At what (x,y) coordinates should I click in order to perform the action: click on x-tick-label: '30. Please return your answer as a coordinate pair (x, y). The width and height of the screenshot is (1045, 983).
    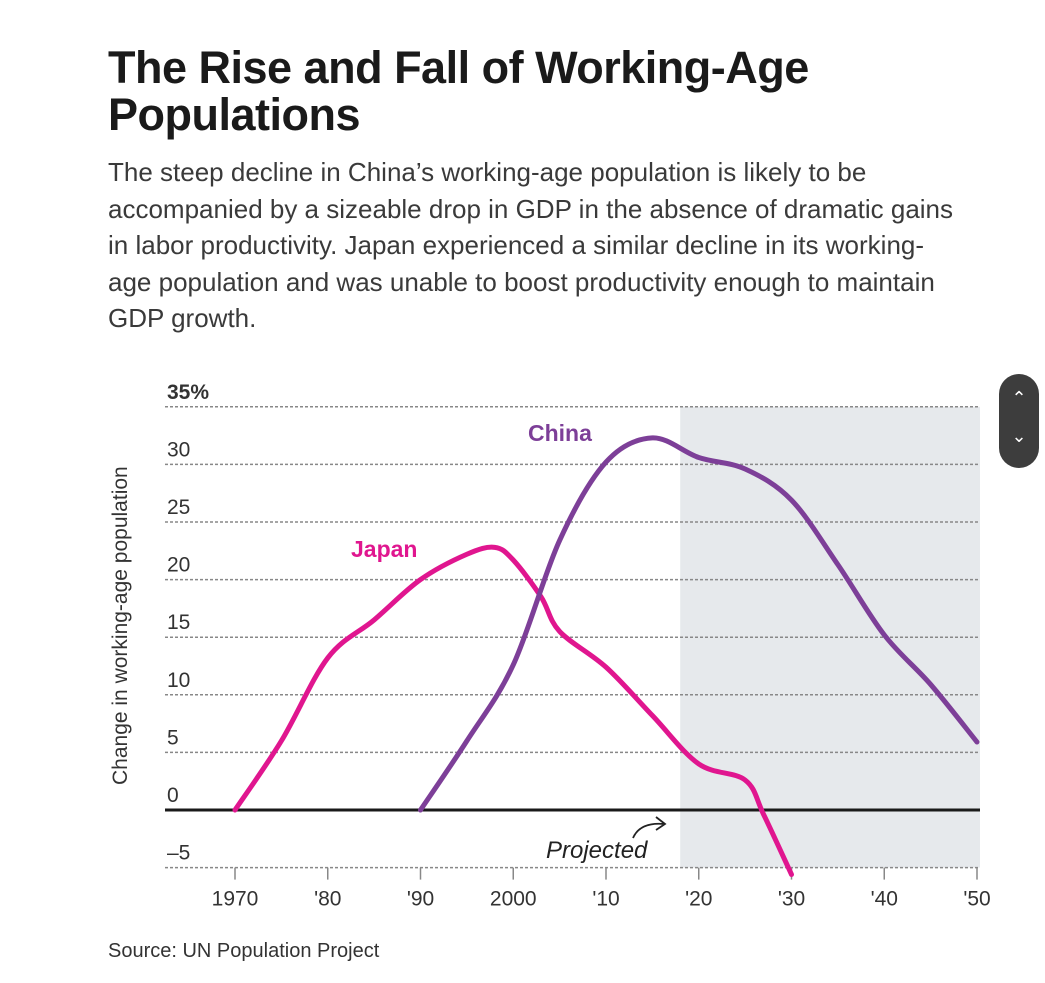
    Looking at the image, I should click on (791, 899).